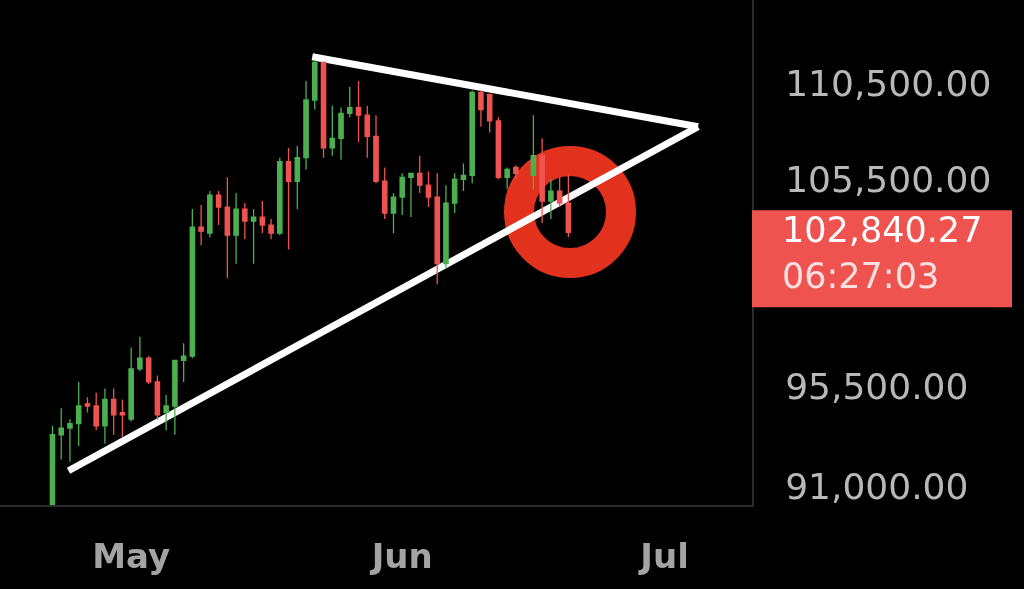  Describe the element at coordinates (888, 83) in the screenshot. I see `y-tick-label: 110,500.00` at that location.